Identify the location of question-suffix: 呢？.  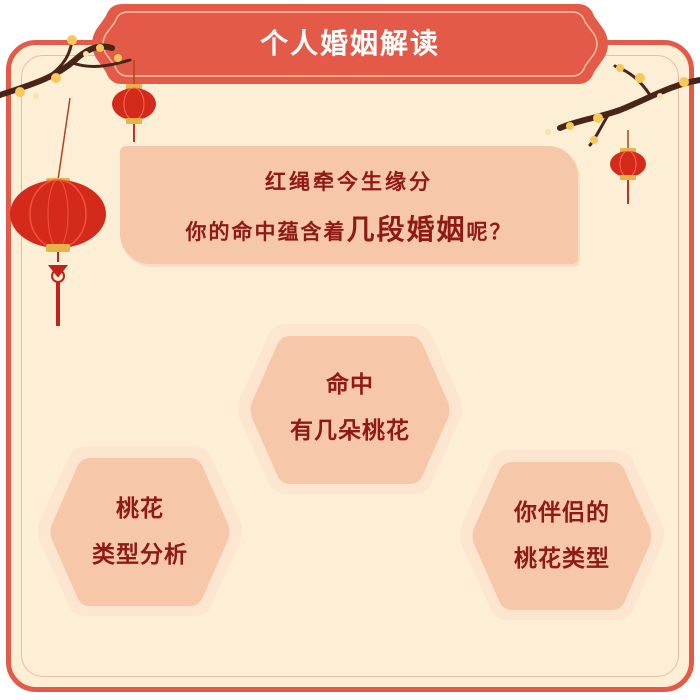
(489, 232).